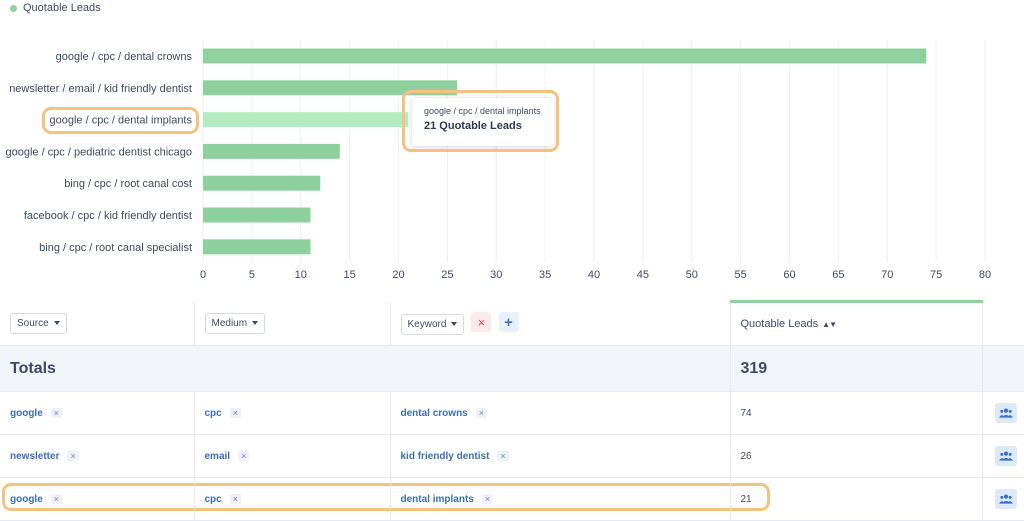 This screenshot has width=1024, height=521. Describe the element at coordinates (115, 248) in the screenshot. I see `category-label: bing / cpc / root canal specialist` at that location.